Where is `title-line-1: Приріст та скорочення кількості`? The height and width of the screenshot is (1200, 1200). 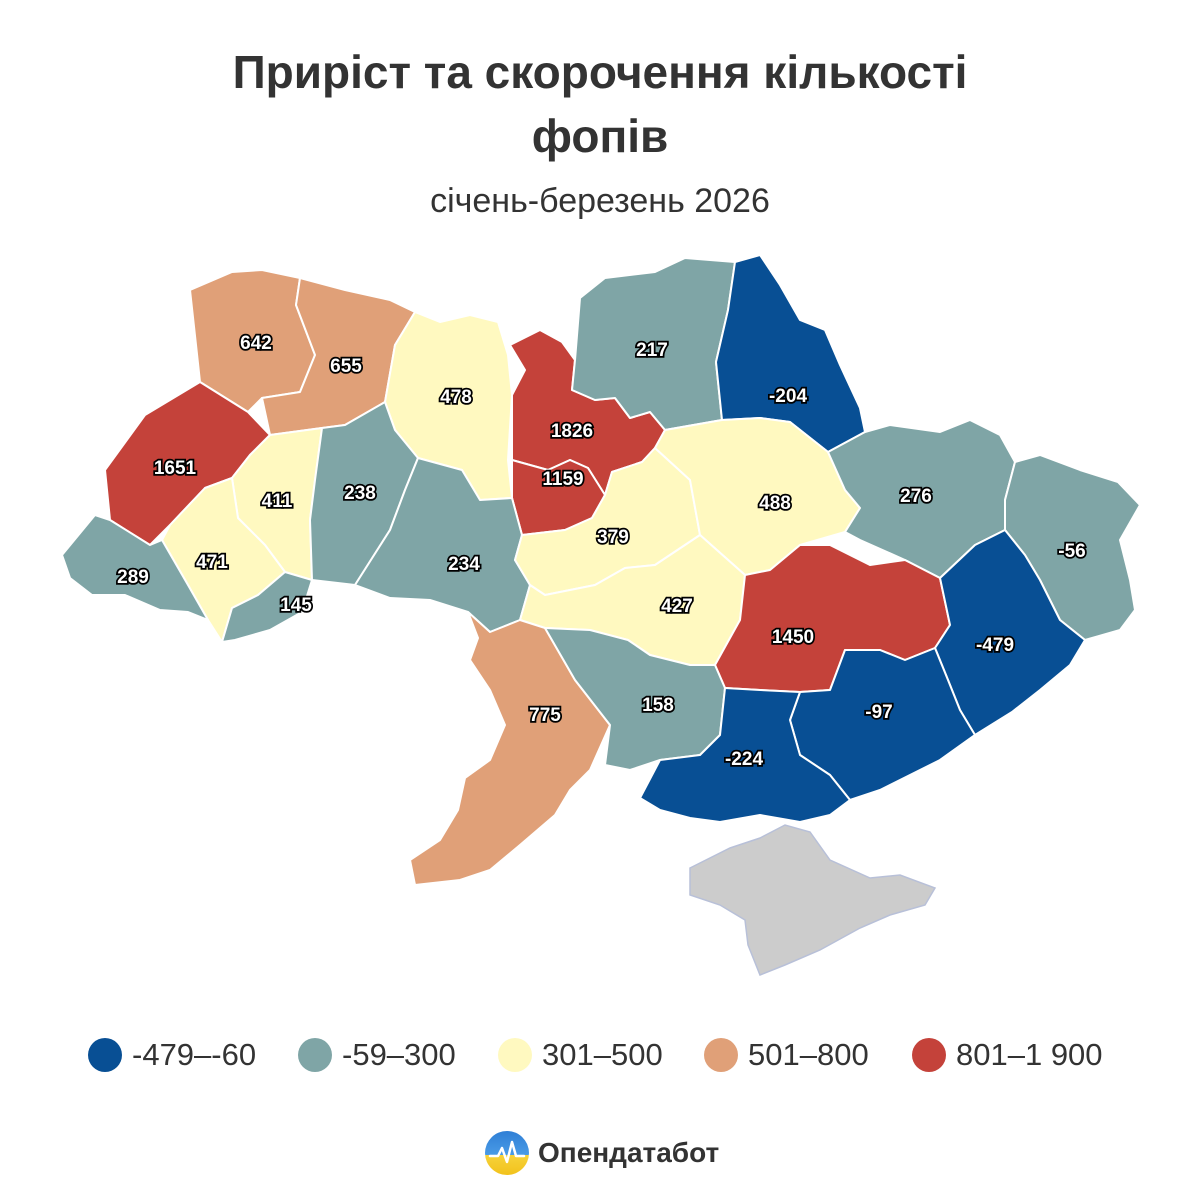 title-line-1: Приріст та скорочення кількості is located at coordinates (600, 72).